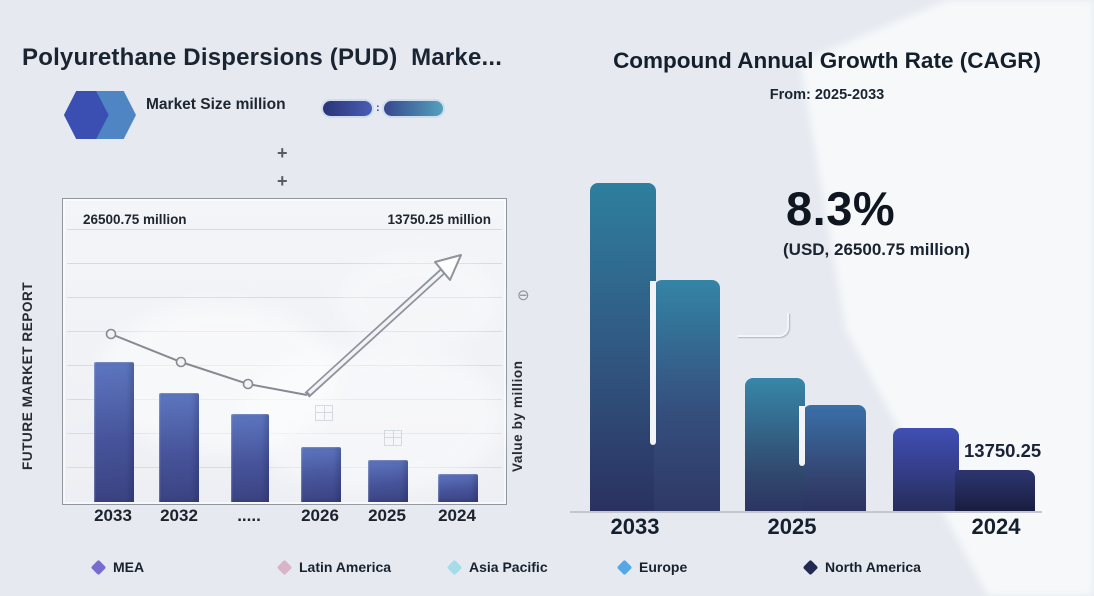 Image resolution: width=1094 pixels, height=596 pixels. I want to click on pill-dark-blue-icon, so click(347, 108).